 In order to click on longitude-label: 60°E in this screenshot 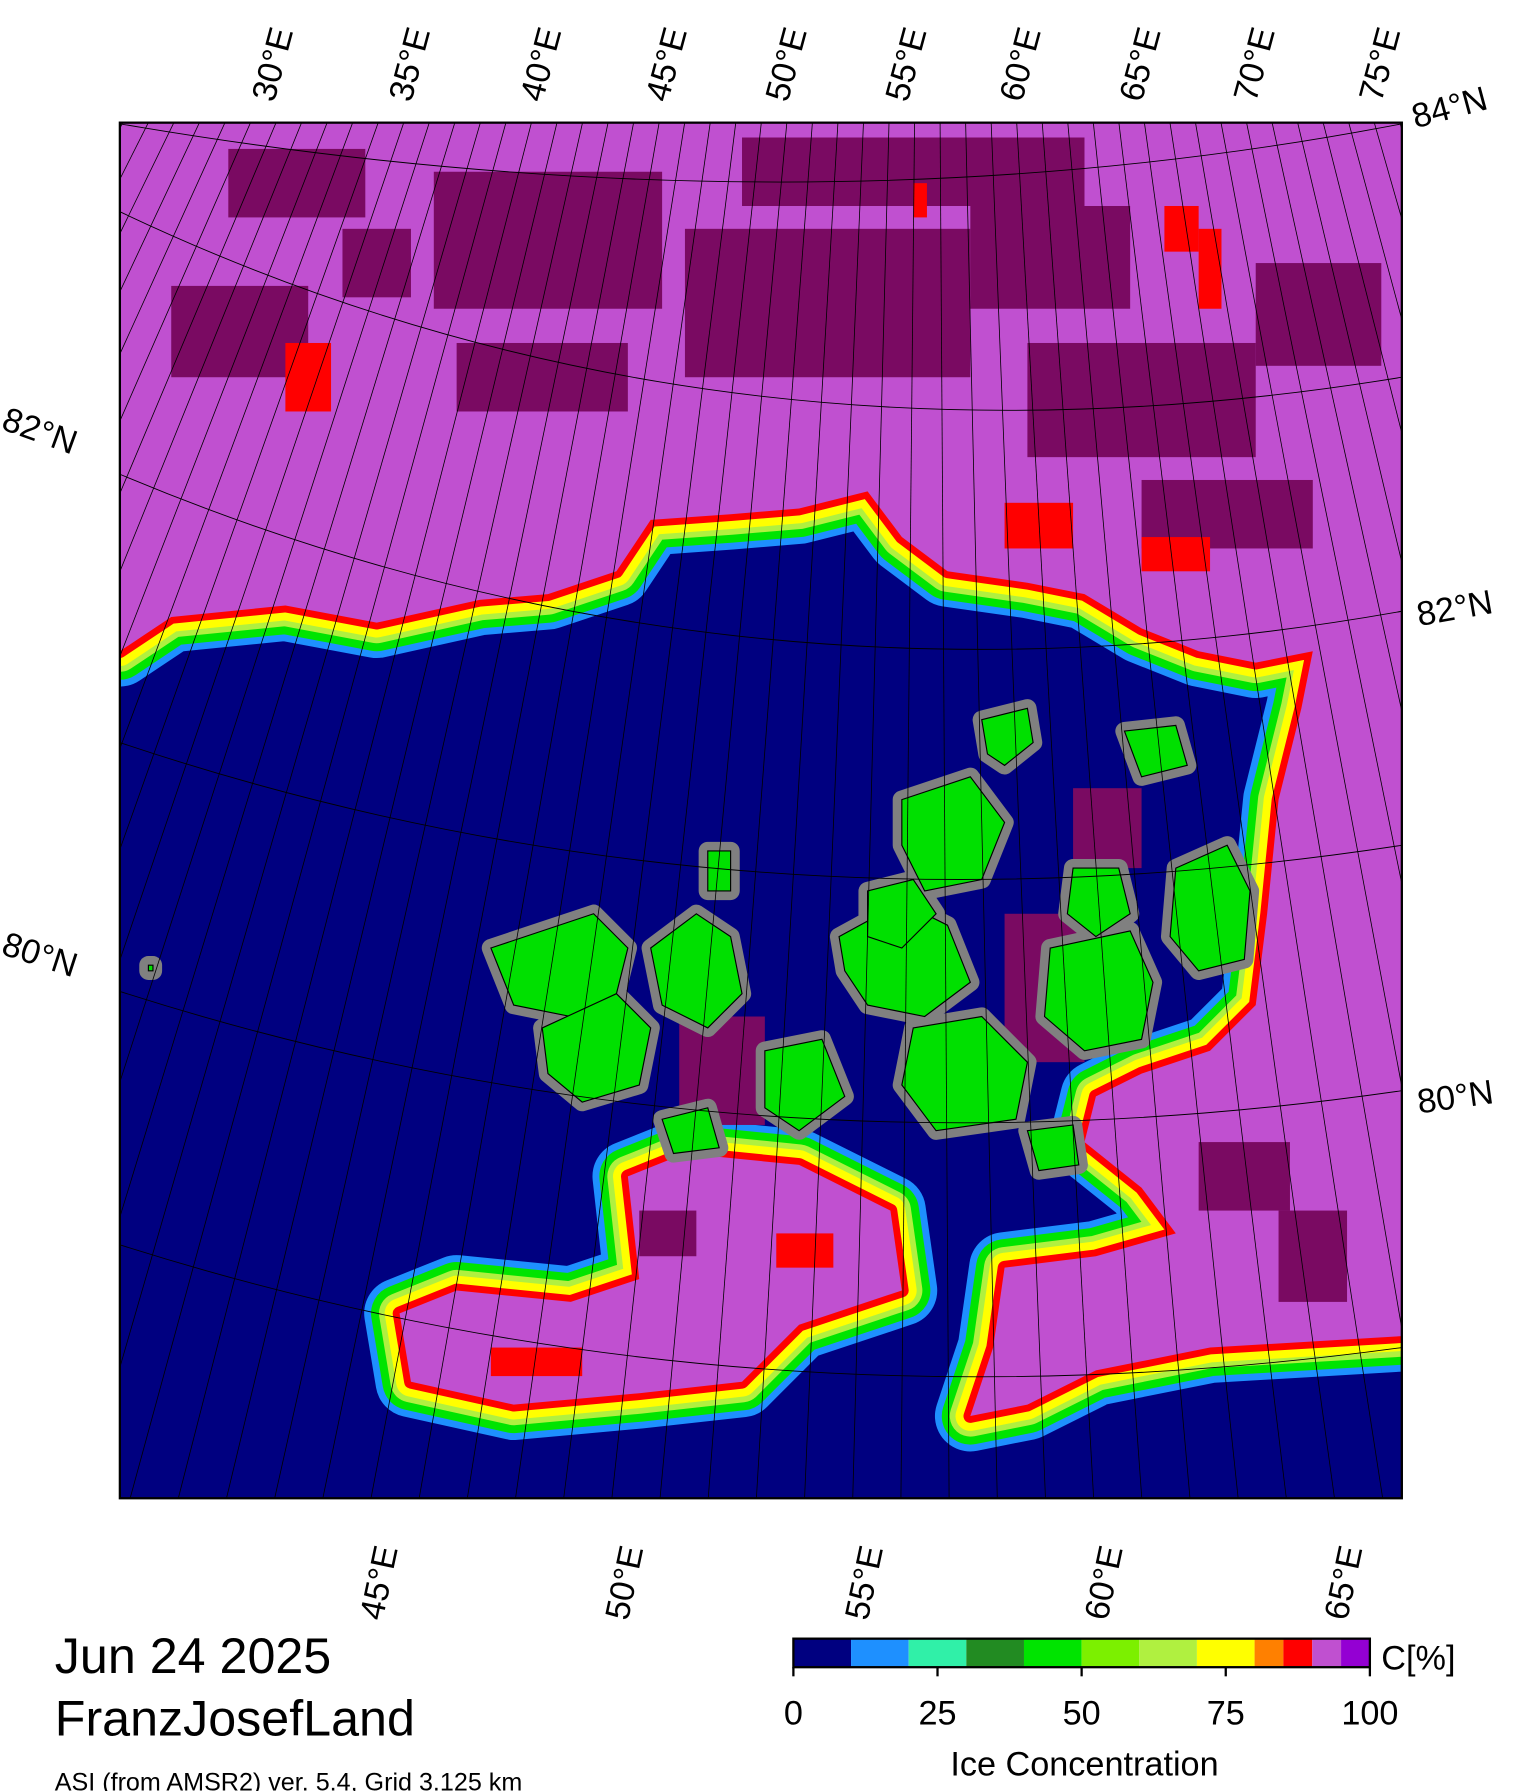, I will do `click(1104, 1582)`.